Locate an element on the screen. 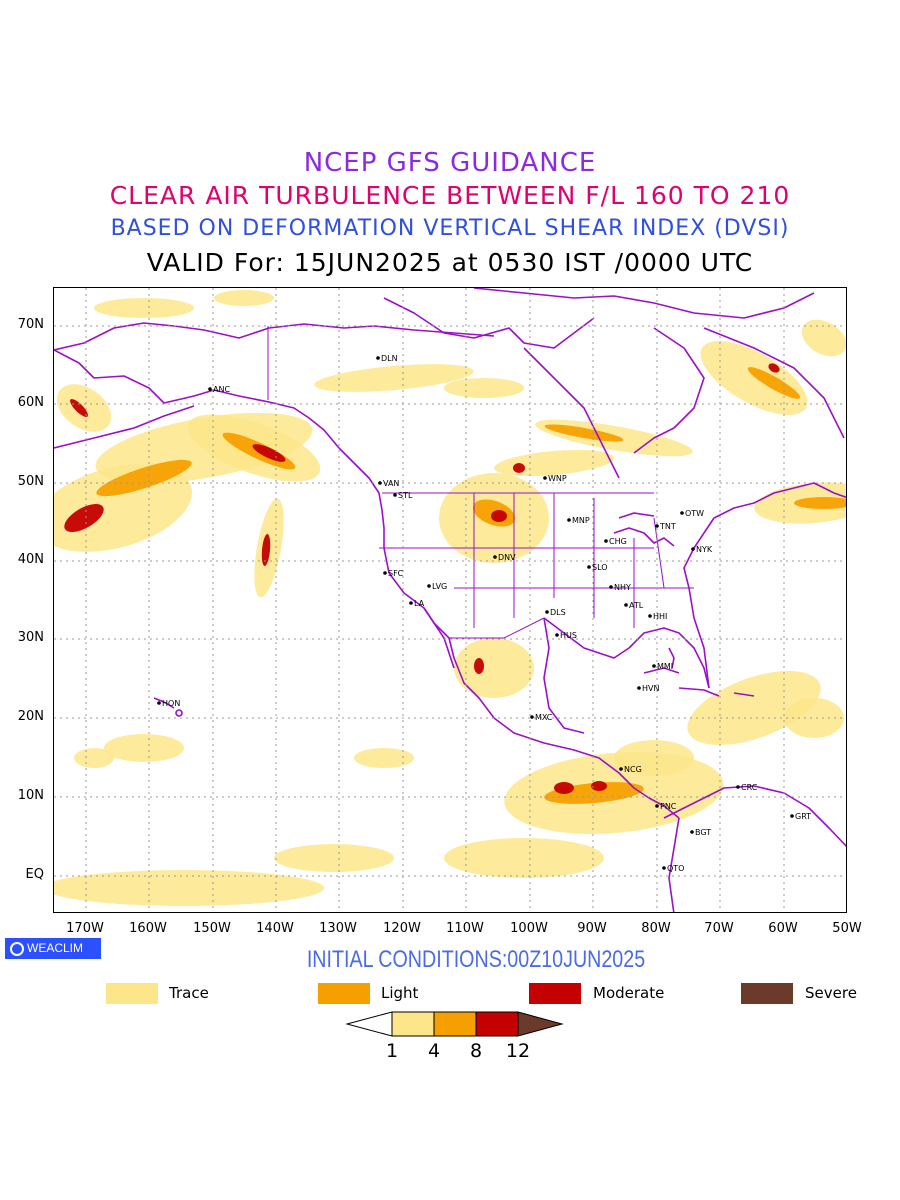  title-model: NCEP GFS GUIDANCE is located at coordinates (450, 163).